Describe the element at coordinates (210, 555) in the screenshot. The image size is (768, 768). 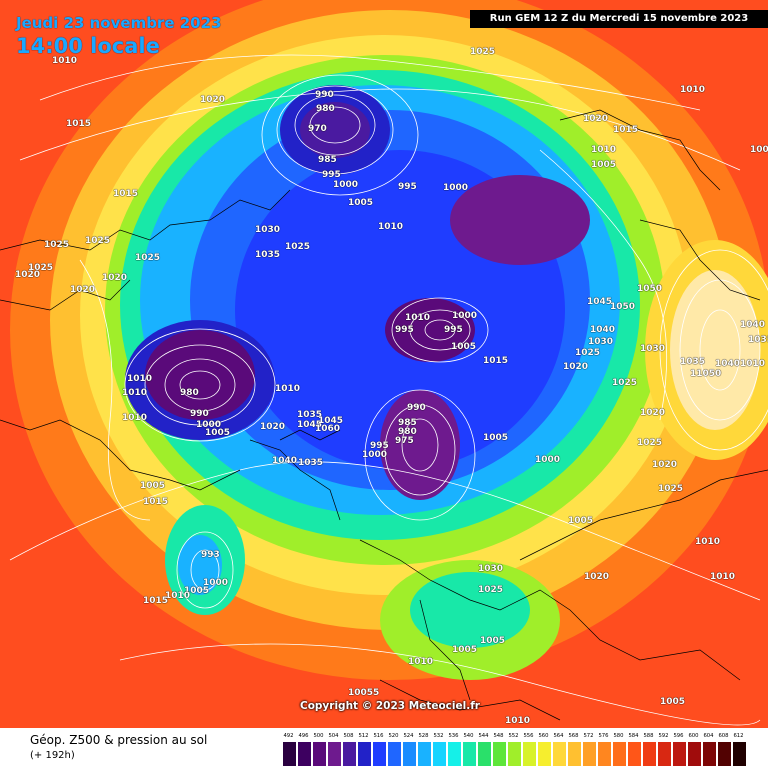
I see `isobar-label: 993` at that location.